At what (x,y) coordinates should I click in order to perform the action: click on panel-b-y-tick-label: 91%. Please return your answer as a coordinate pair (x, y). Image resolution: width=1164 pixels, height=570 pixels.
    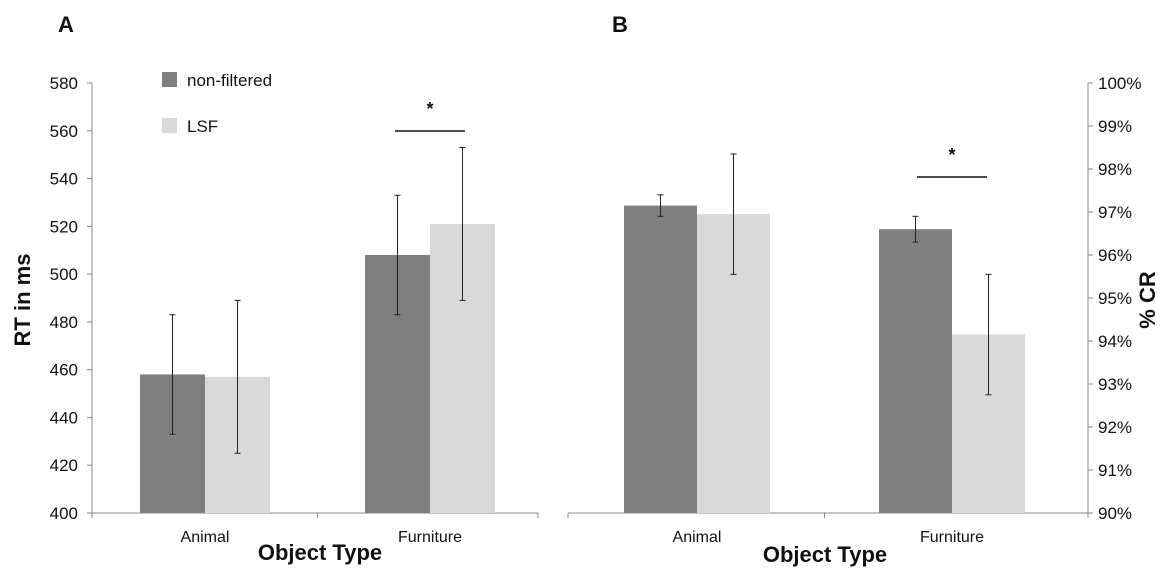
    Looking at the image, I should click on (1115, 470).